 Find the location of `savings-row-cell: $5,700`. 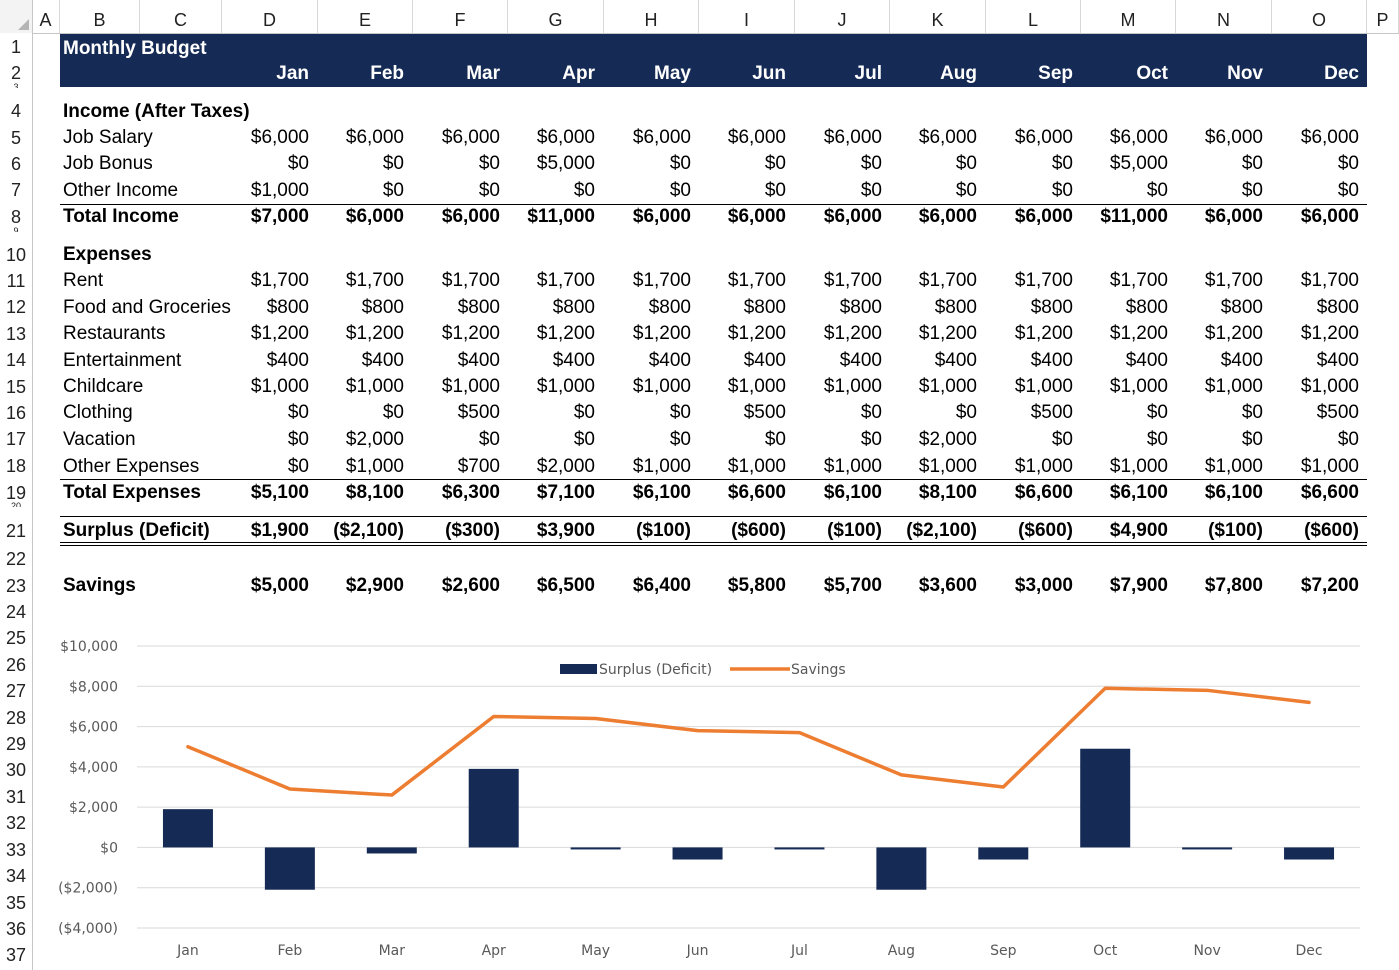

savings-row-cell: $5,700 is located at coordinates (852, 585).